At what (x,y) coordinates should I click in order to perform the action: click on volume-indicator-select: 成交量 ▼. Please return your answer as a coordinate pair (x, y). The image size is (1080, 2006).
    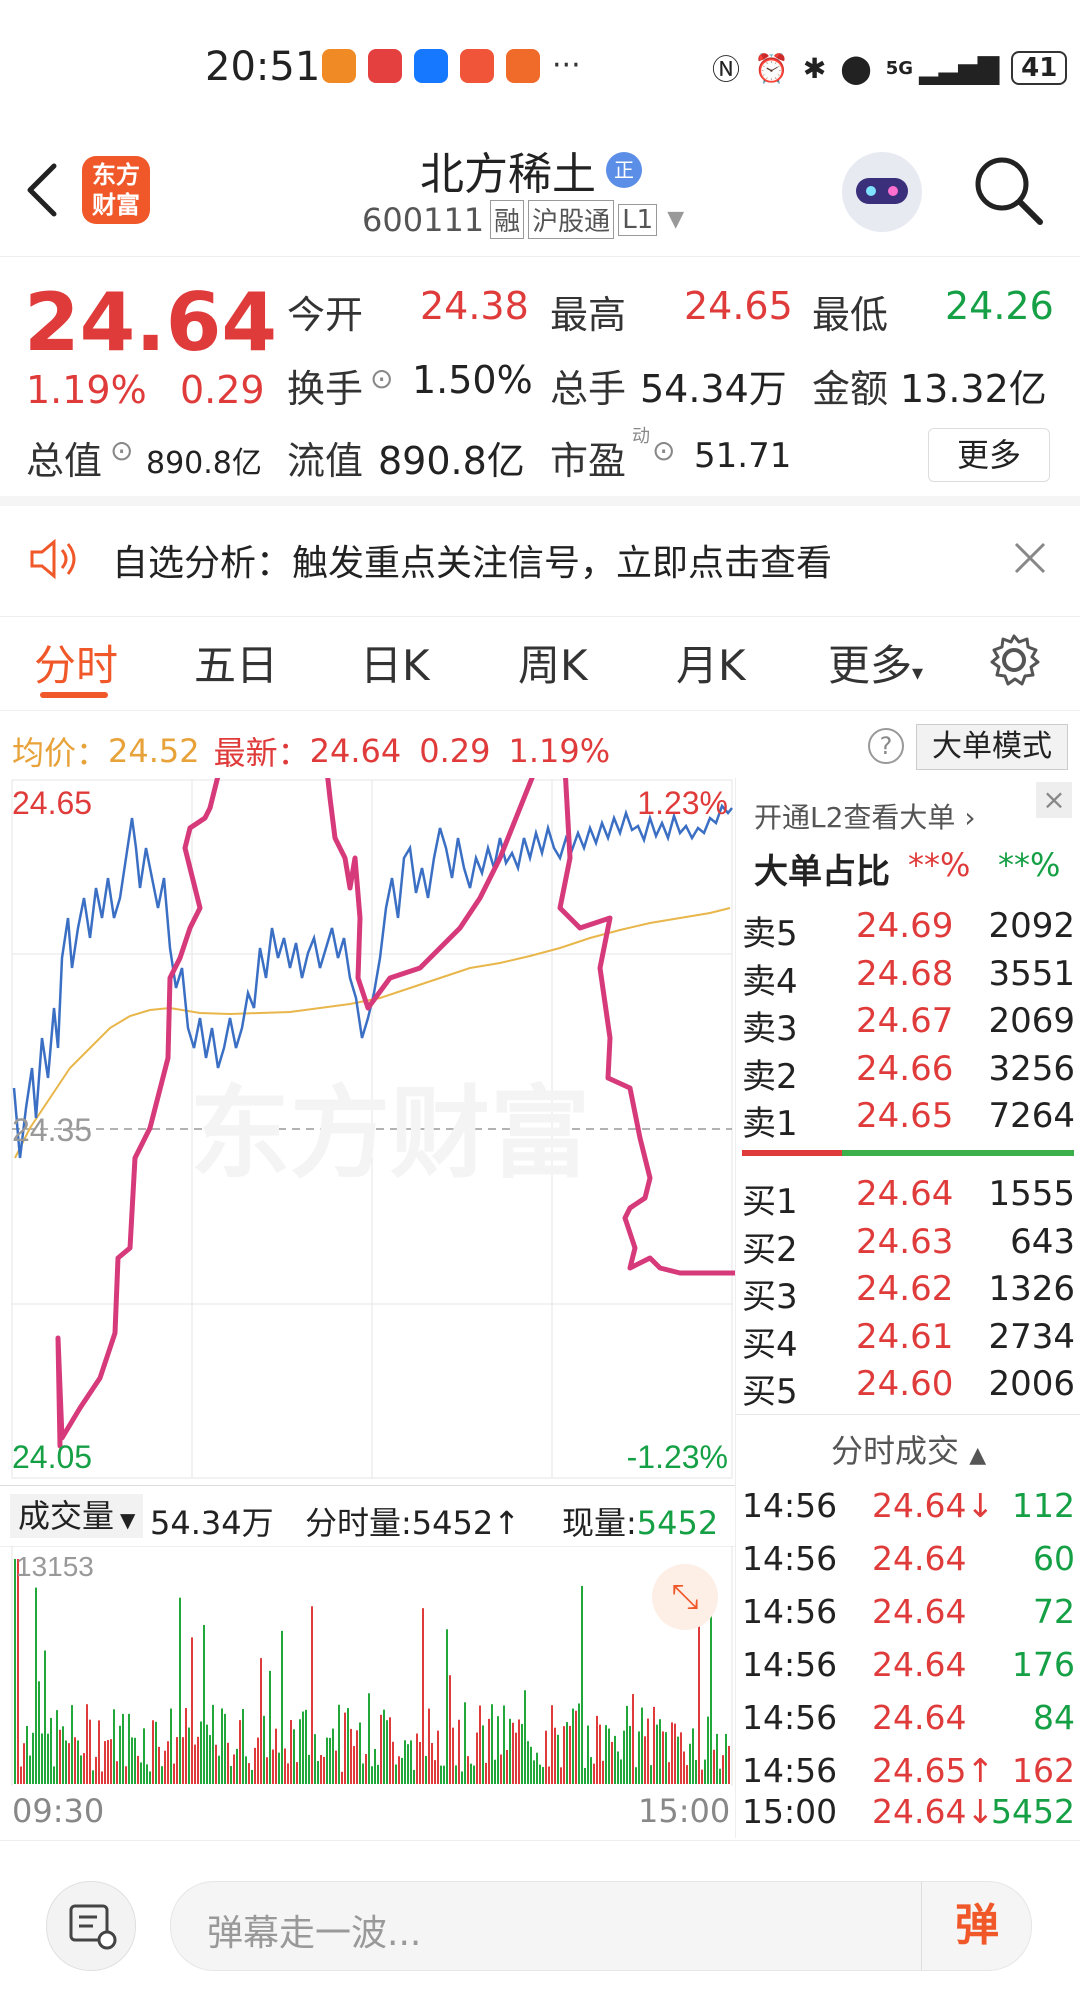
    Looking at the image, I should click on (77, 1516).